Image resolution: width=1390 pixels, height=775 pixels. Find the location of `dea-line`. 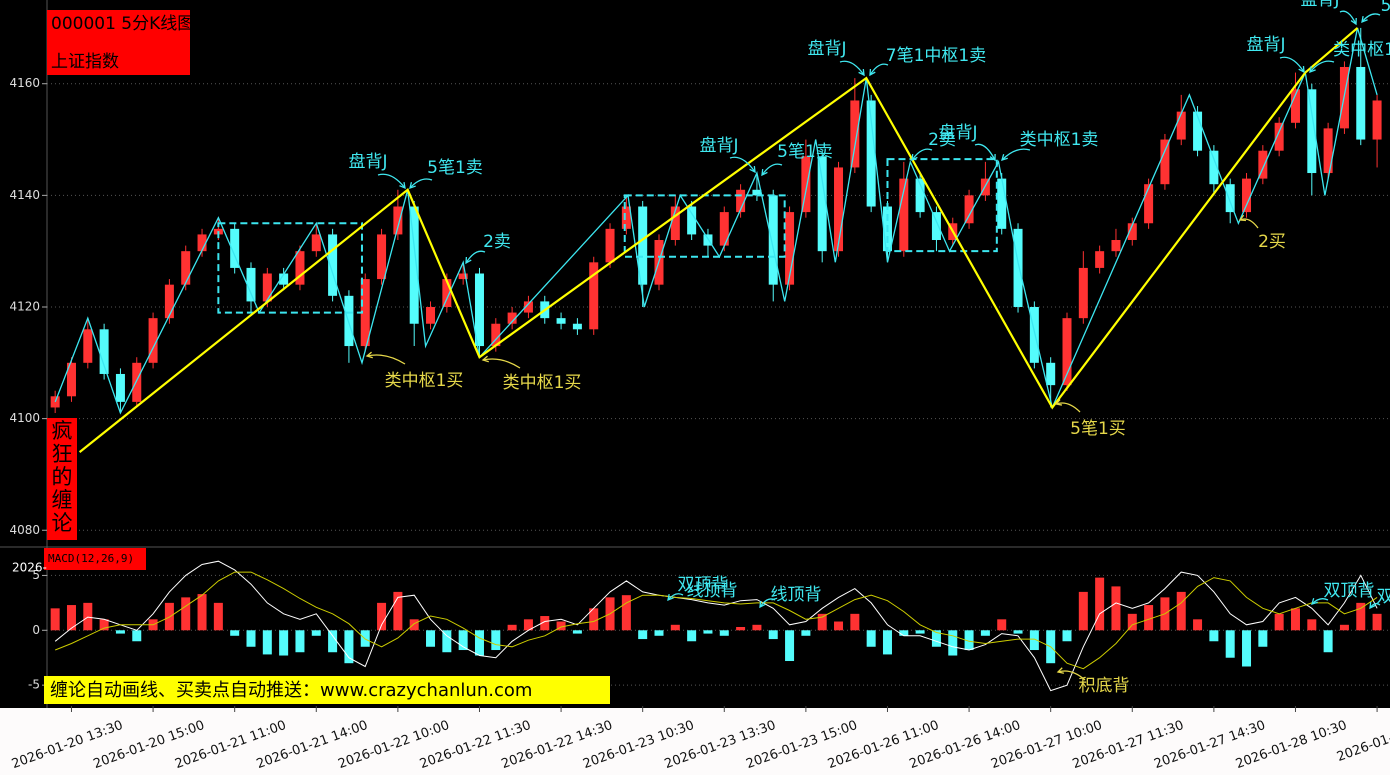

dea-line is located at coordinates (716, 620).